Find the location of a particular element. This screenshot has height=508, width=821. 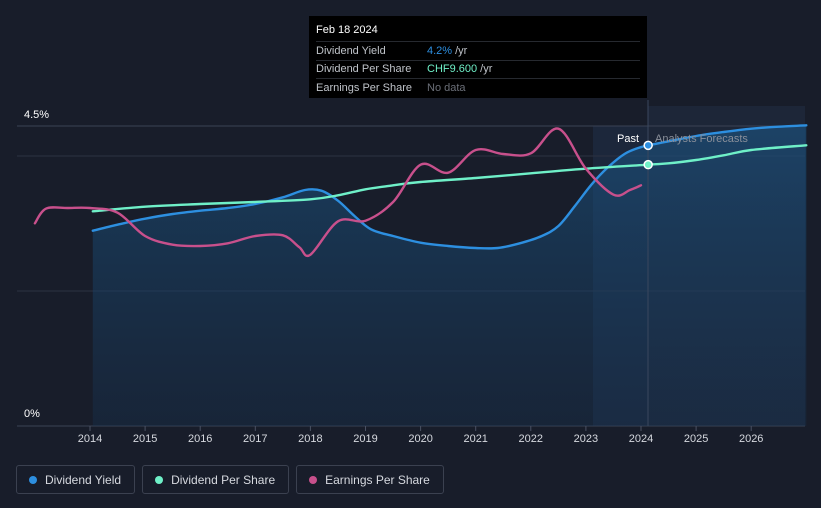

legend-item-dividend-yield: Dividend Yield is located at coordinates (76, 479).